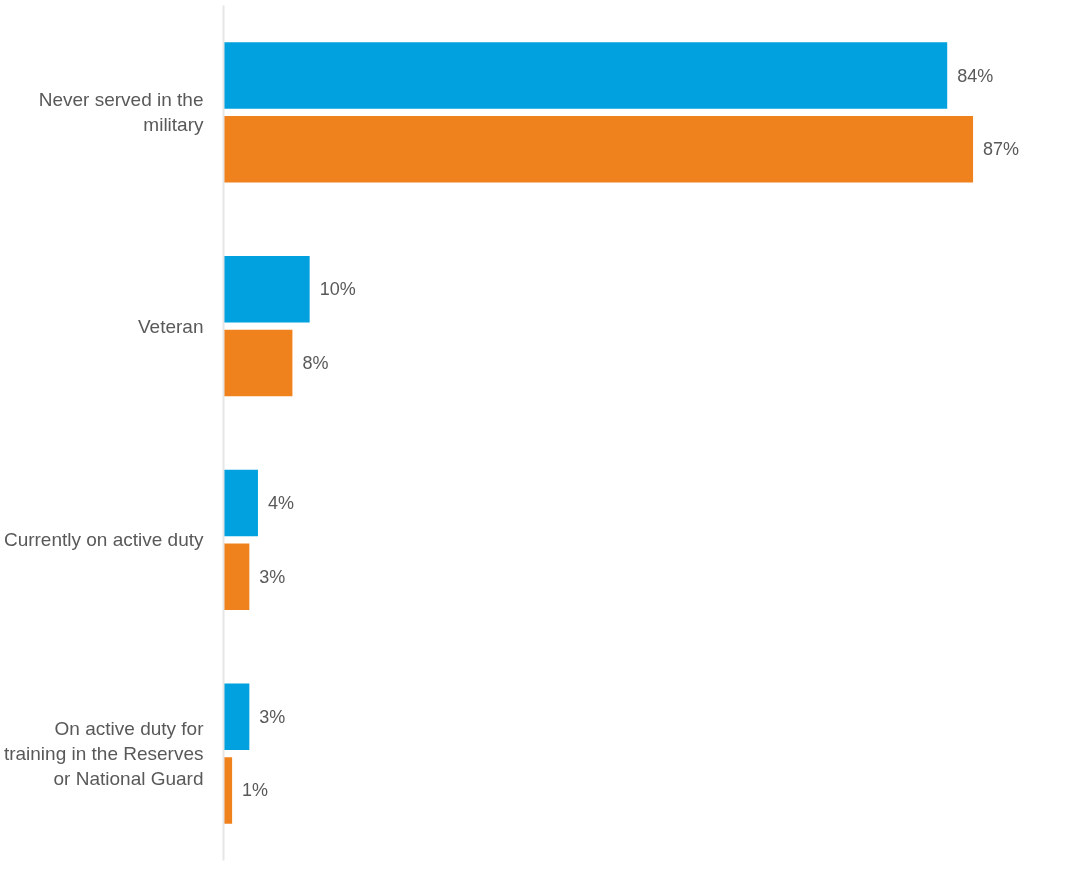 The width and height of the screenshot is (1079, 869). Describe the element at coordinates (337, 289) in the screenshot. I see `data-label: 10%` at that location.